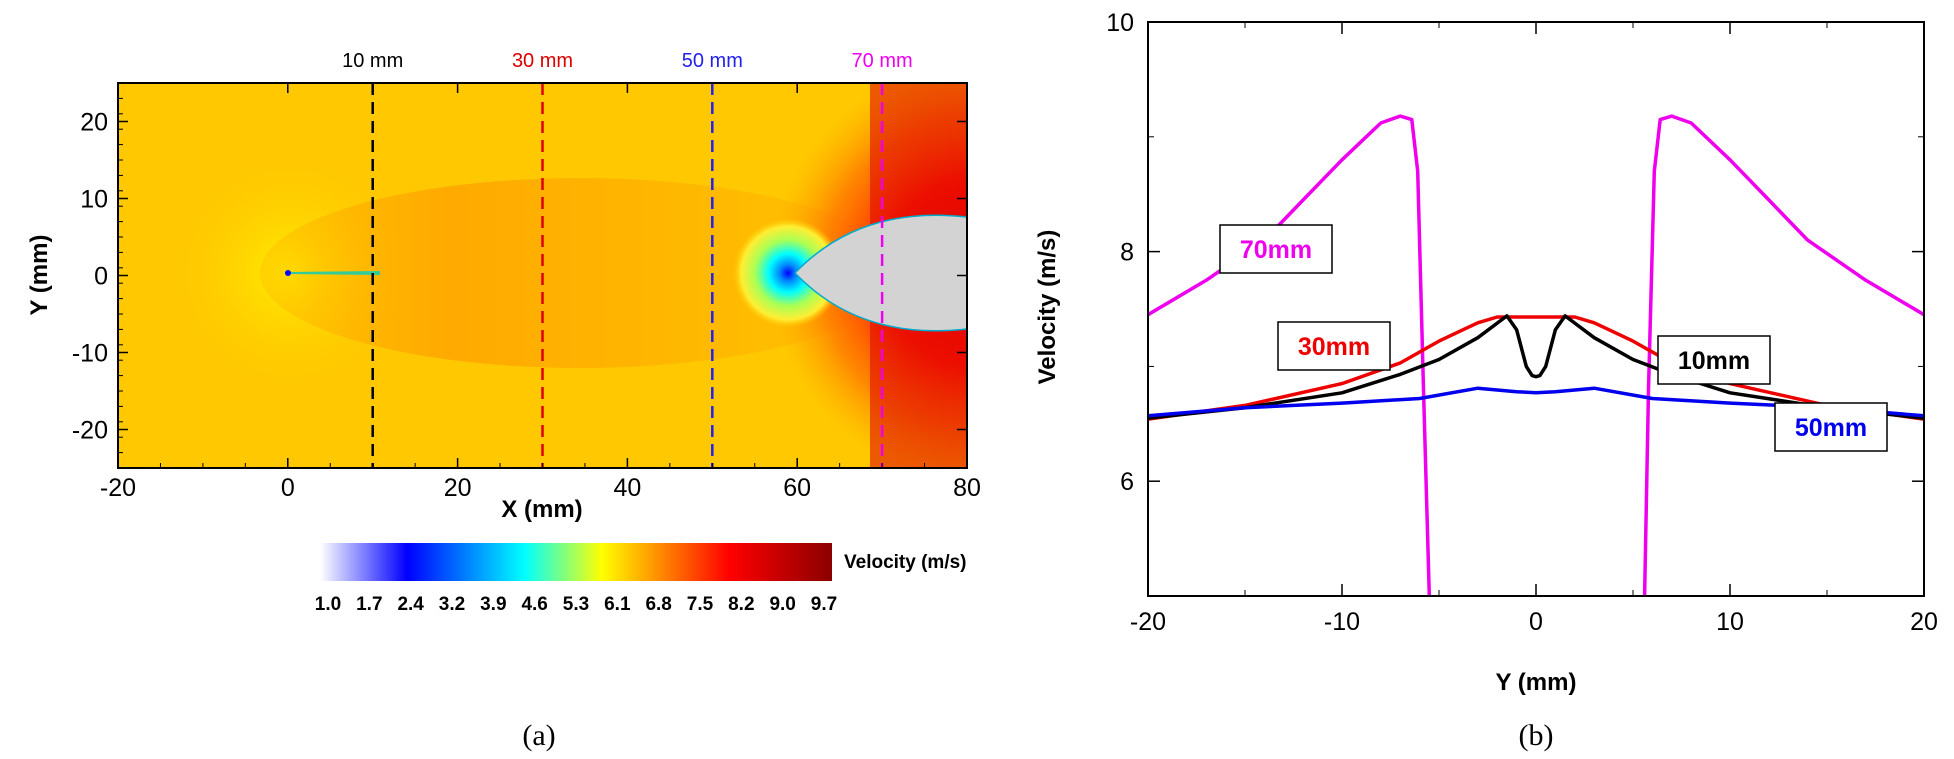 Image resolution: width=1954 pixels, height=759 pixels. I want to click on cut-line-label: 30 mm, so click(542, 61).